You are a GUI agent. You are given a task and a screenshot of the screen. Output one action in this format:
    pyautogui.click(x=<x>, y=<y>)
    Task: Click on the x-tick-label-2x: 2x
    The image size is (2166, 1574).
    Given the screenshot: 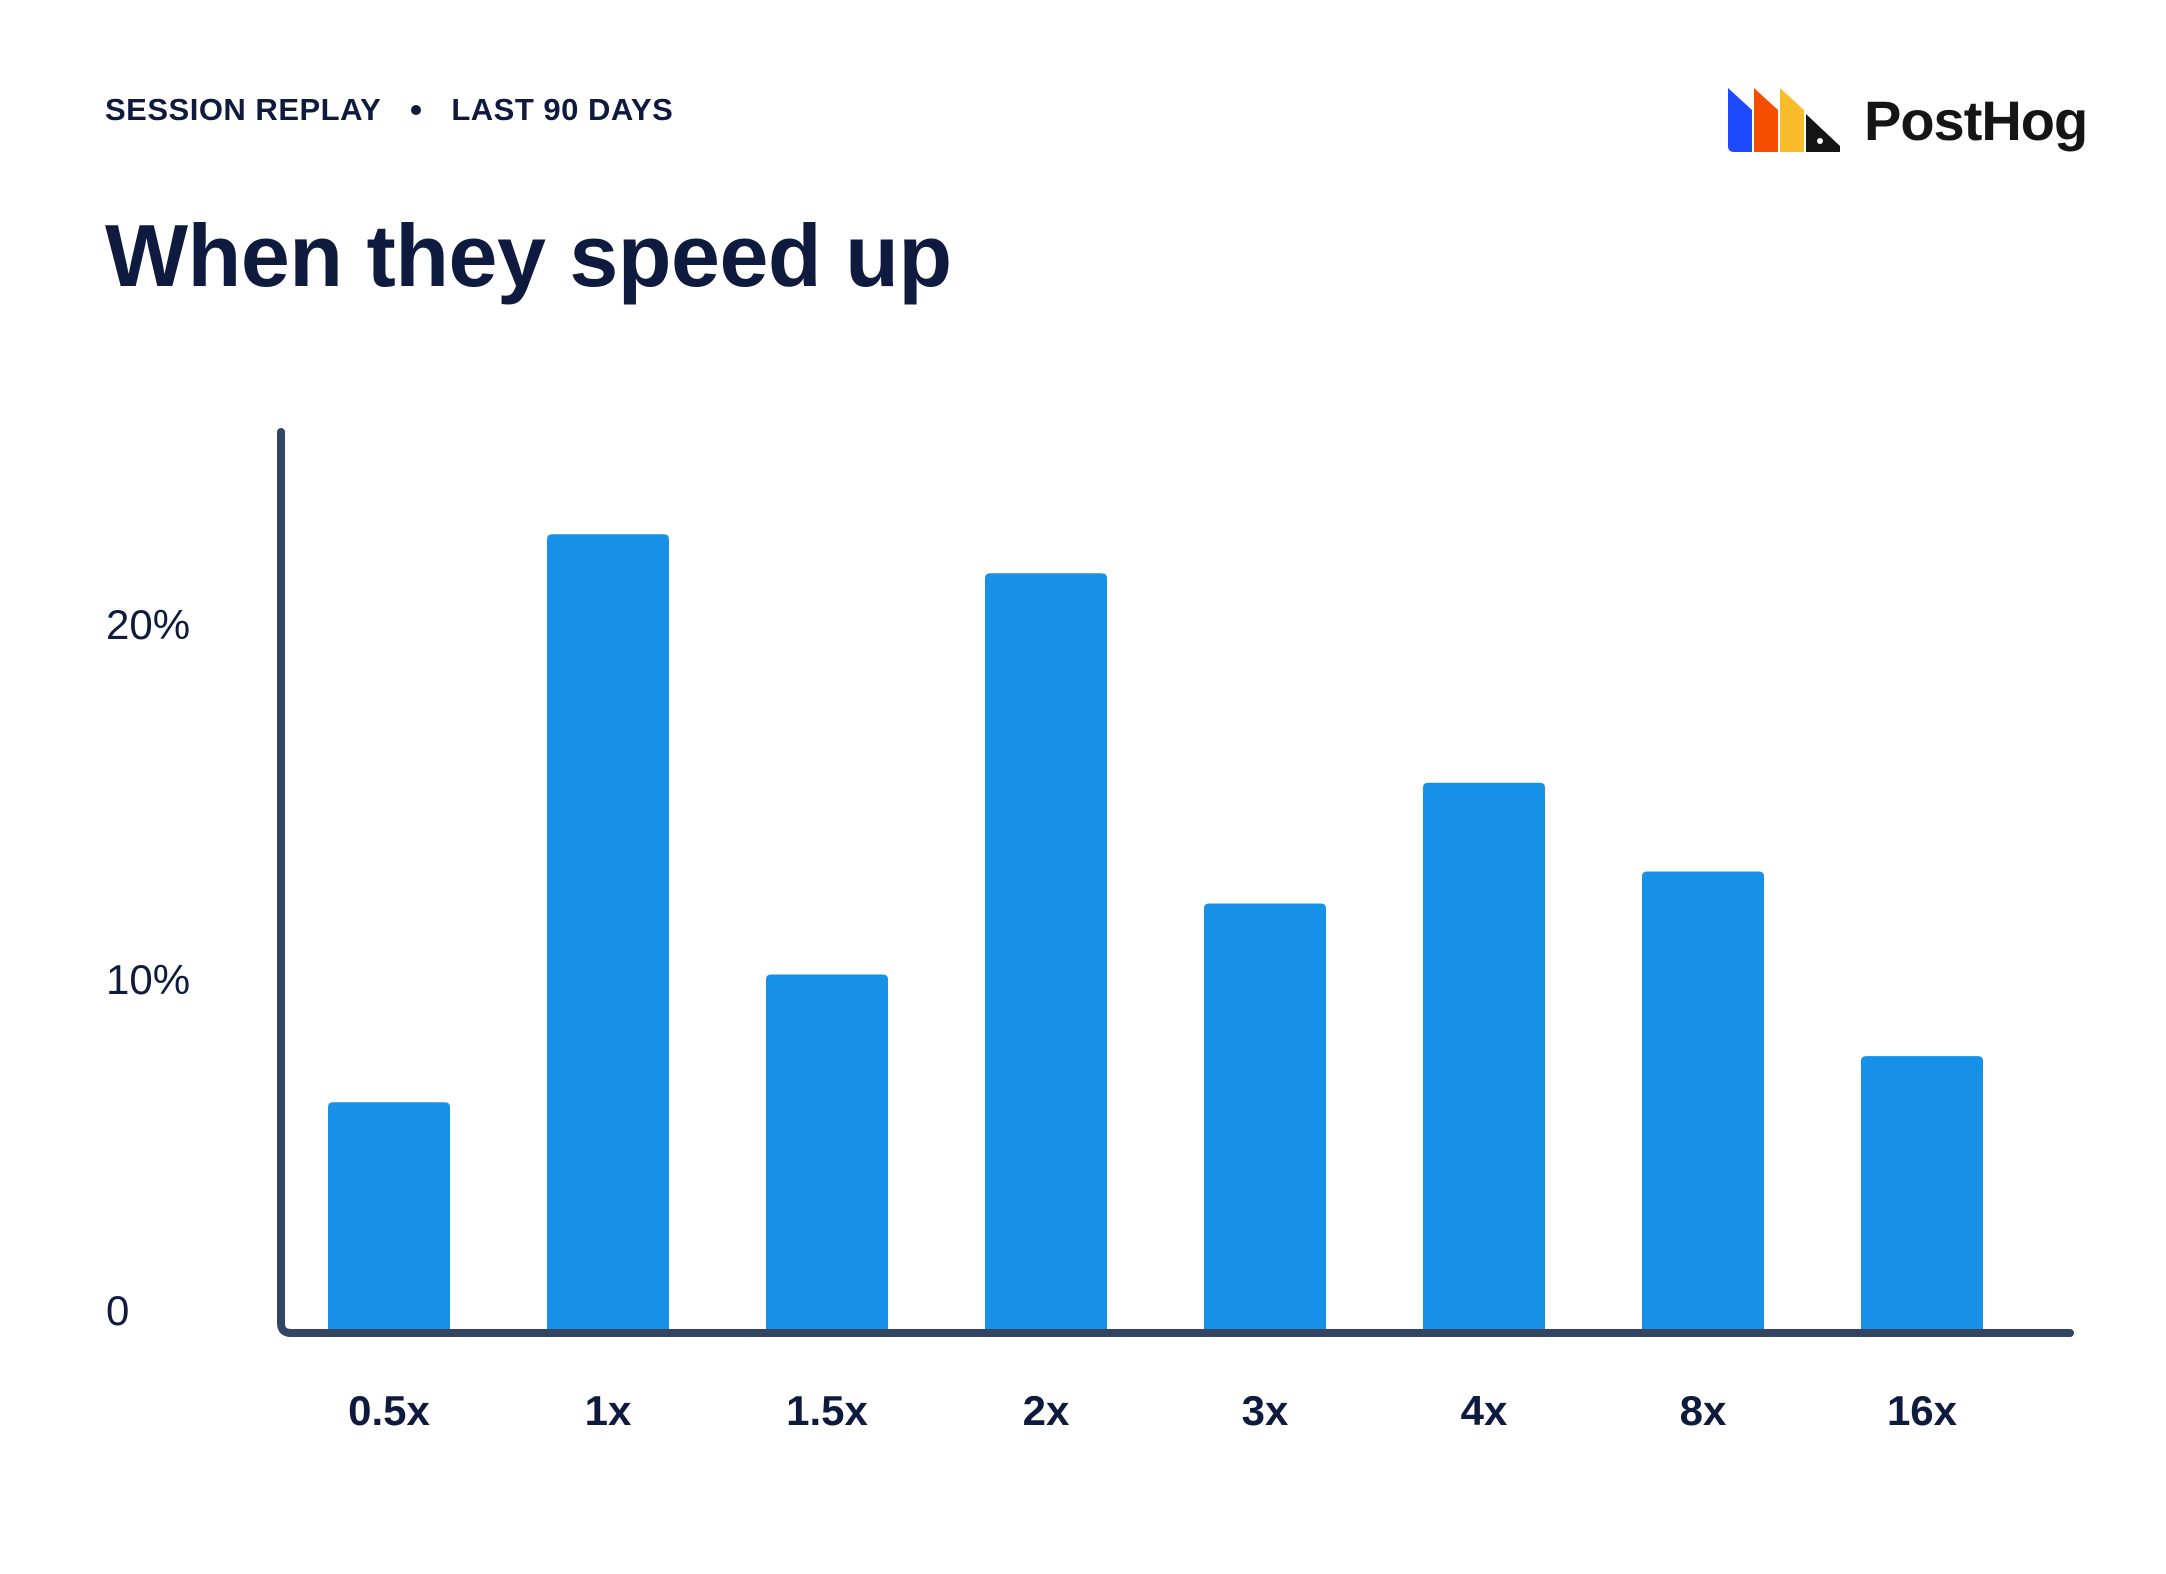 What is the action you would take?
    pyautogui.click(x=1046, y=1410)
    